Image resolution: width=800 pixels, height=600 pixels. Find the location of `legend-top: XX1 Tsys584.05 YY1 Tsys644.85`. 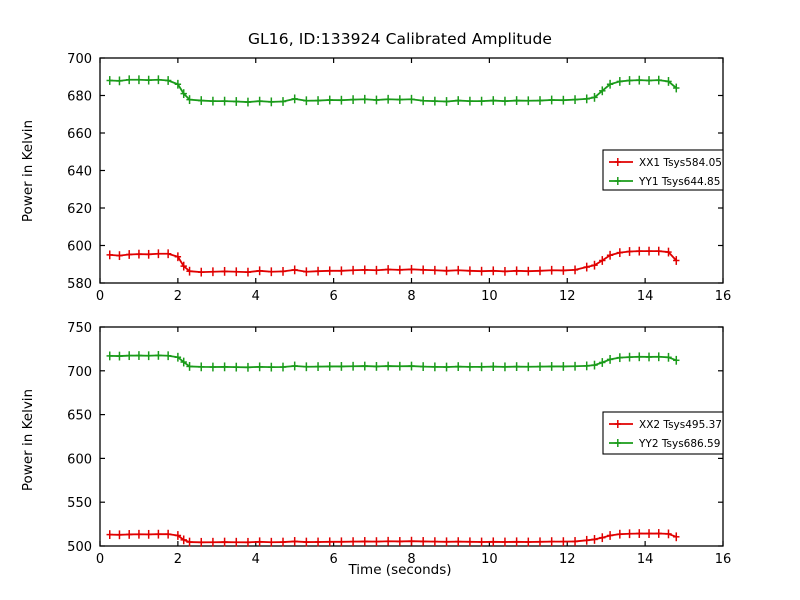

legend-top: XX1 Tsys584.05 YY1 Tsys644.85 is located at coordinates (663, 170).